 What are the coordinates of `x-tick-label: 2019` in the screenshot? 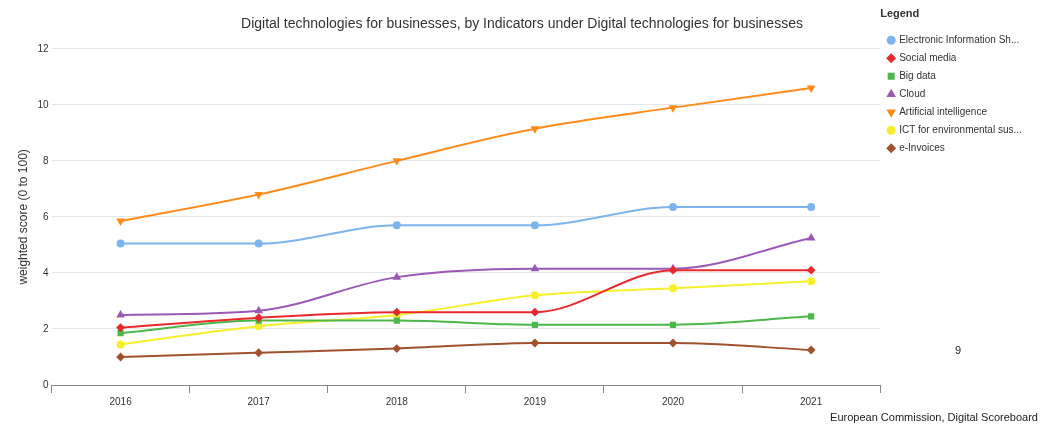 It's located at (535, 401).